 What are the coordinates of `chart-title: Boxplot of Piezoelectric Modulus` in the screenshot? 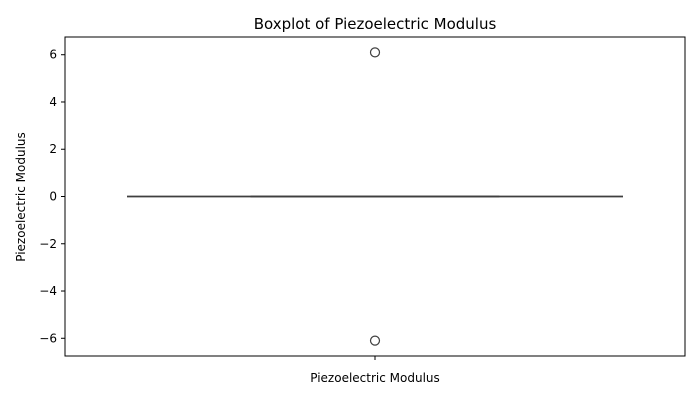 It's located at (375, 24).